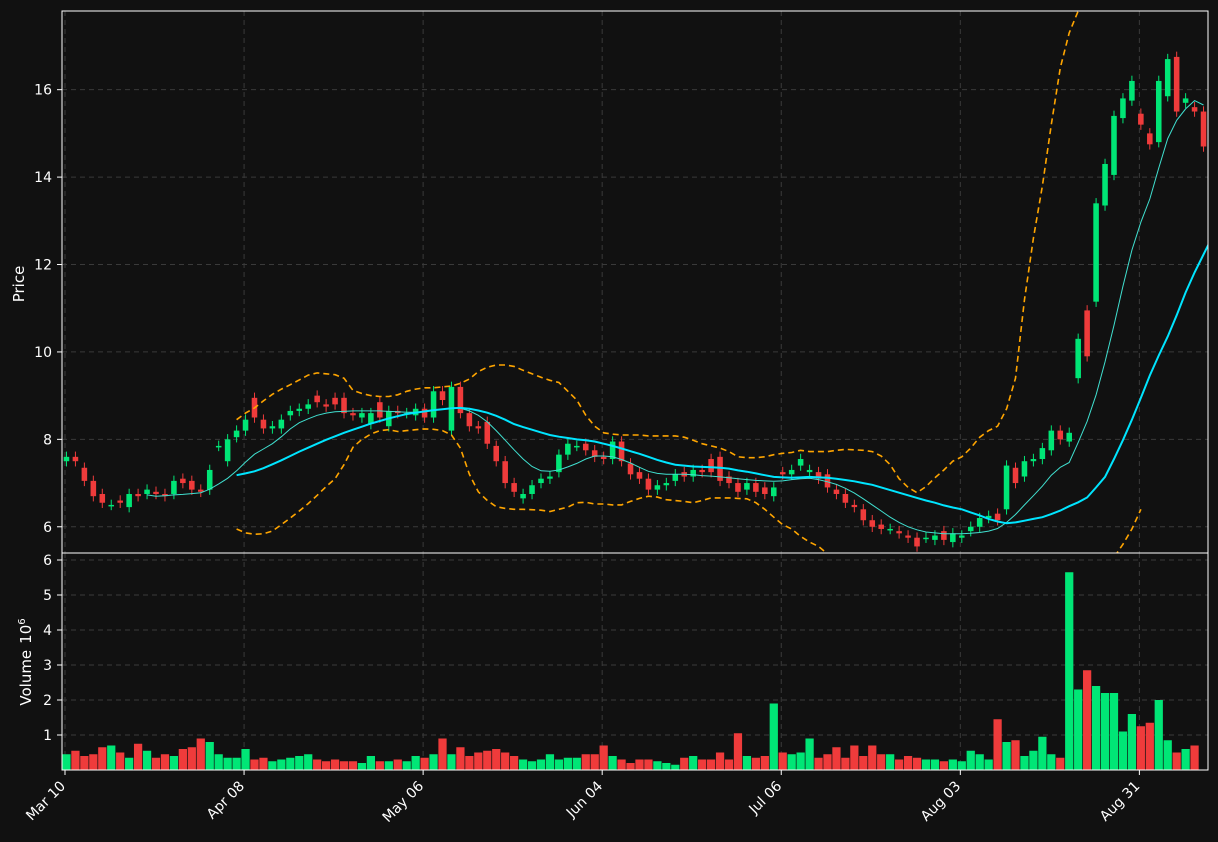 The height and width of the screenshot is (842, 1218). I want to click on volume-y-tick-label: 1, so click(47, 736).